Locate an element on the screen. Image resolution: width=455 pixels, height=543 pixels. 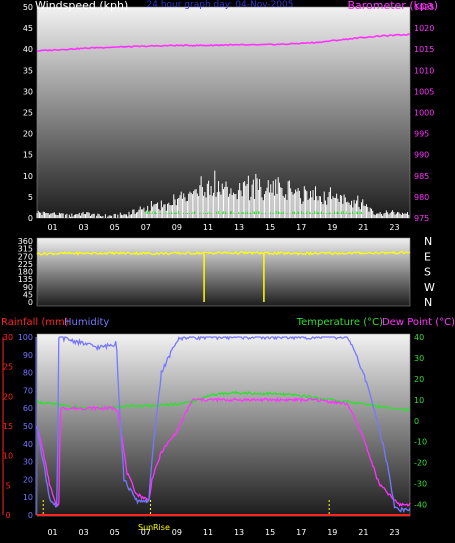
barometer-tick-label: 1005 is located at coordinates (424, 91).